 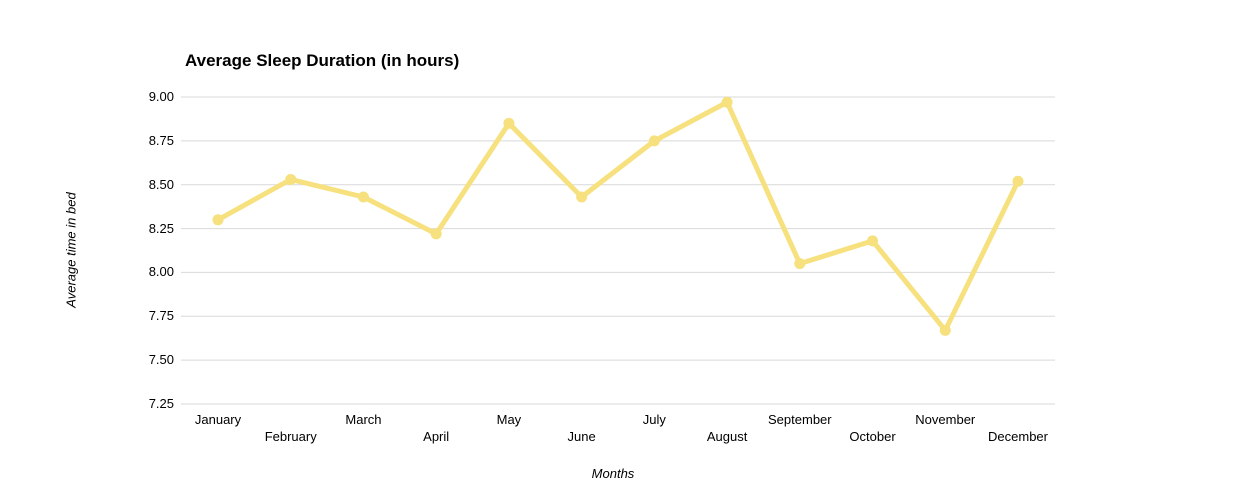 I want to click on y-tick-label: 8.75, so click(x=161, y=140).